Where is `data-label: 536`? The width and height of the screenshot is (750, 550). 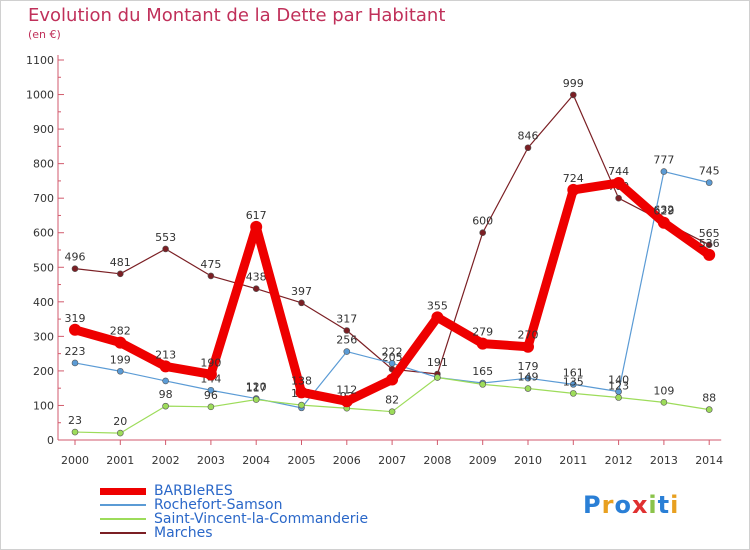 data-label: 536 is located at coordinates (709, 243).